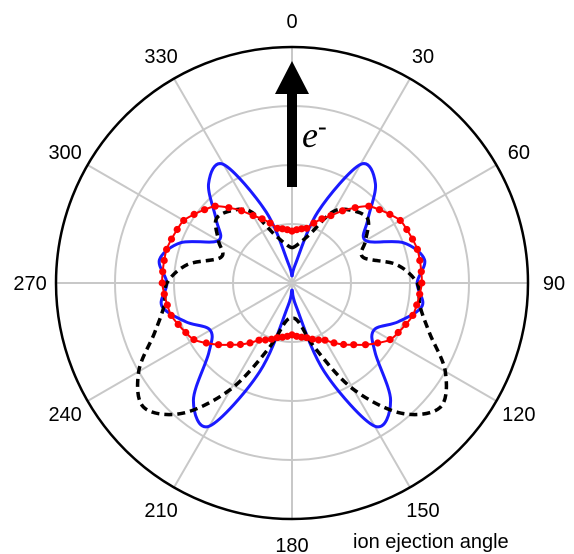  Describe the element at coordinates (423, 57) in the screenshot. I see `angle-tick-30: 30` at that location.